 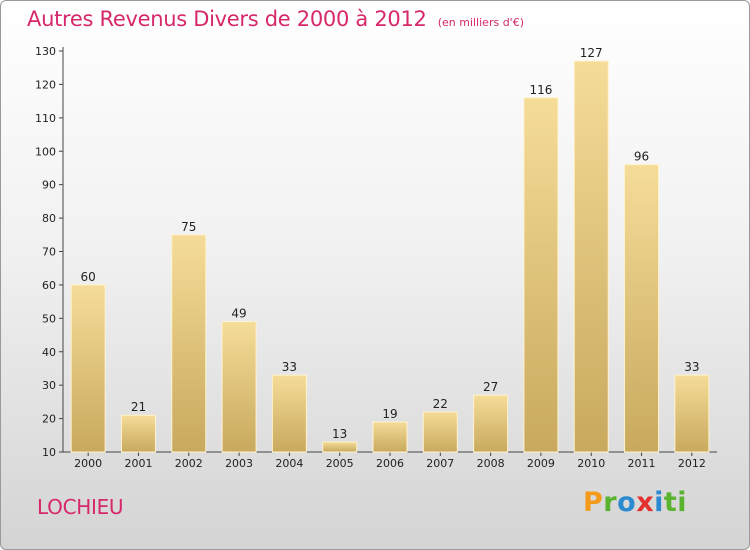 I want to click on y-tick-label: 70, so click(x=49, y=252).